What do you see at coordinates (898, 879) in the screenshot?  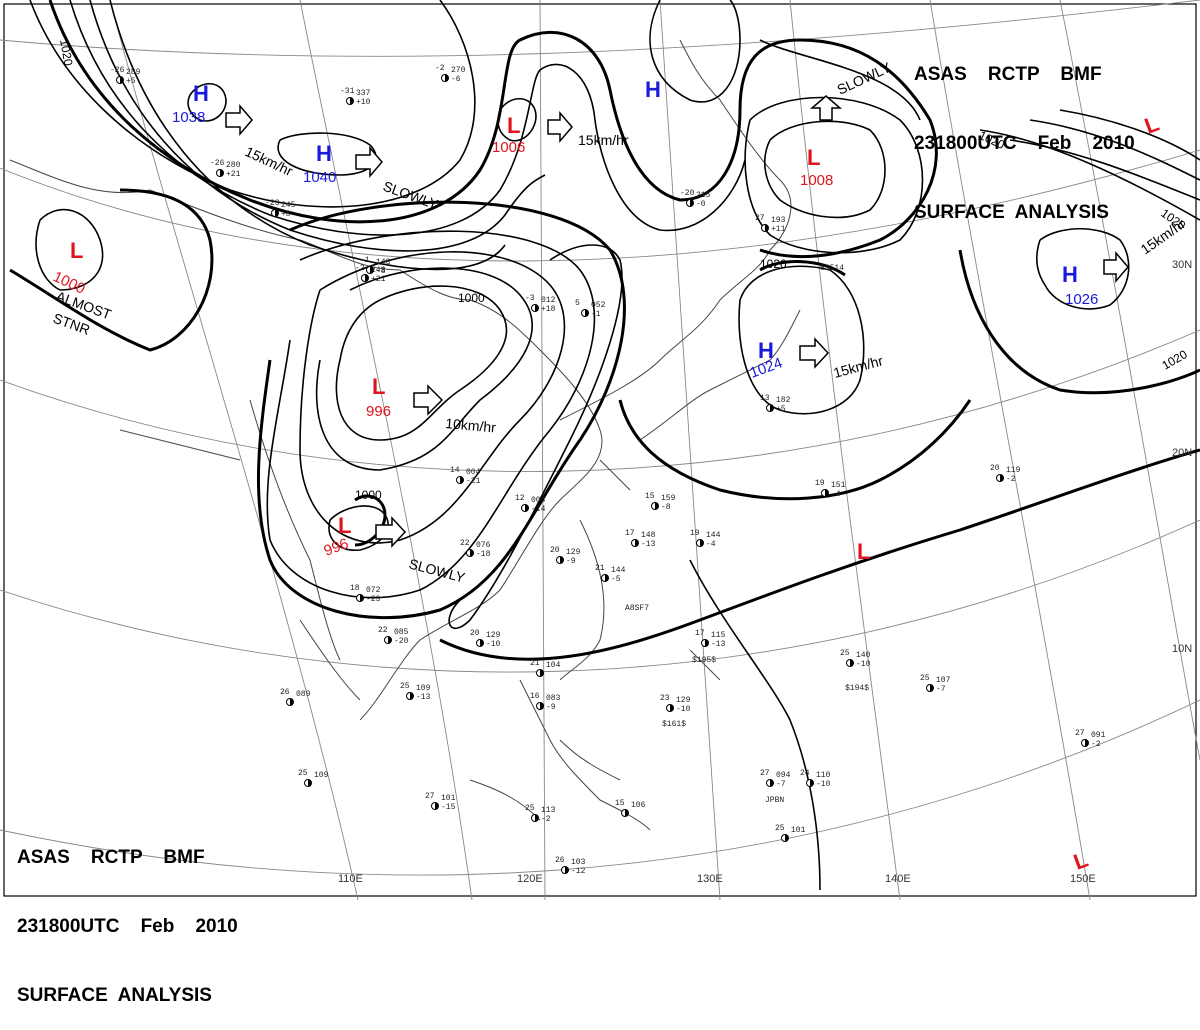 I see `longitude-label: 140E` at bounding box center [898, 879].